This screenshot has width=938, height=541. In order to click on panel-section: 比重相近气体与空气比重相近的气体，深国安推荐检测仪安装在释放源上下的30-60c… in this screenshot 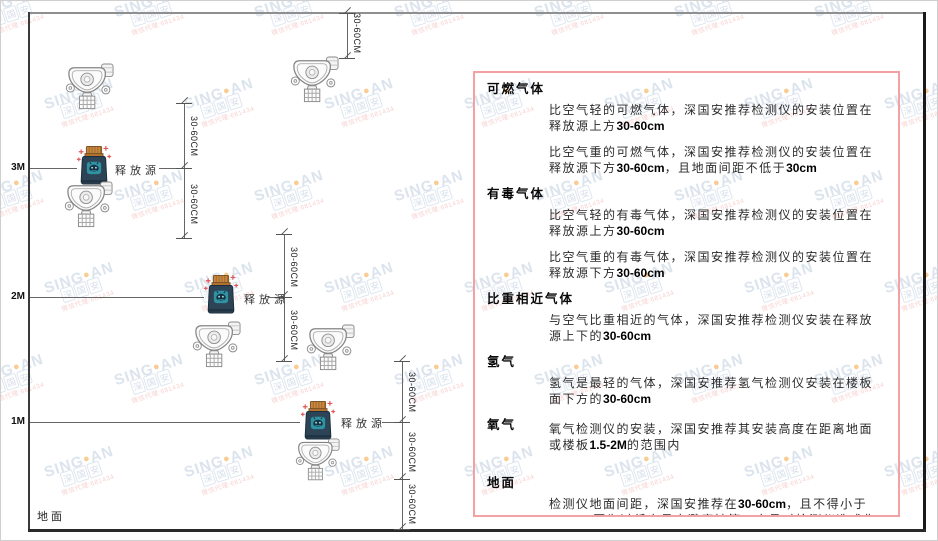, I will do `click(686, 317)`.